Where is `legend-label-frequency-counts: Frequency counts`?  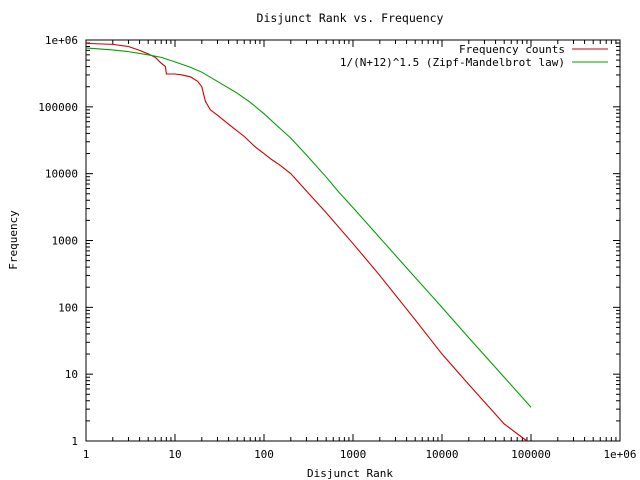
legend-label-frequency-counts: Frequency counts is located at coordinates (512, 49).